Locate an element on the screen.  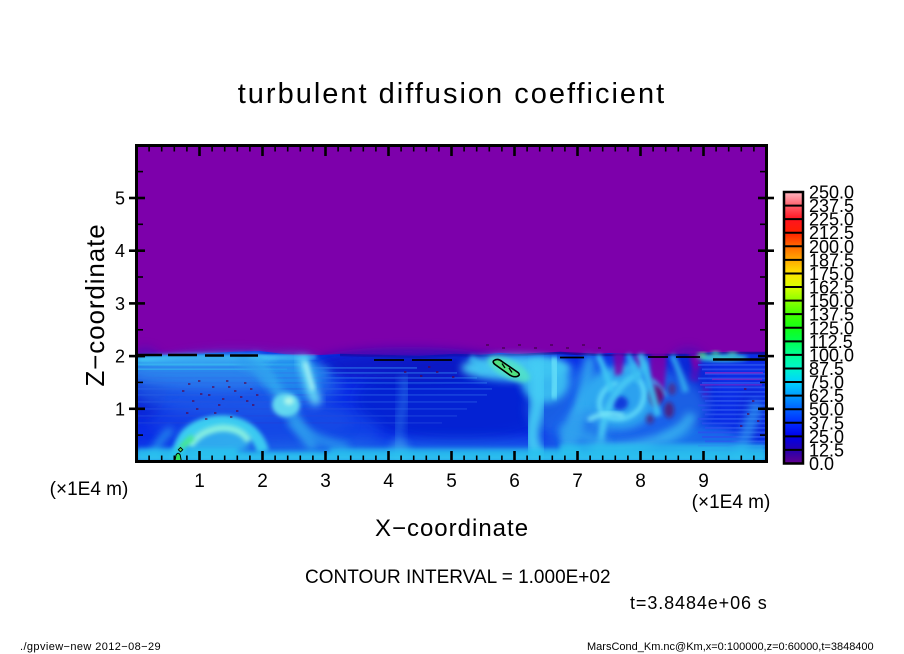
svg-text: 62.5 is located at coordinates (826, 396).